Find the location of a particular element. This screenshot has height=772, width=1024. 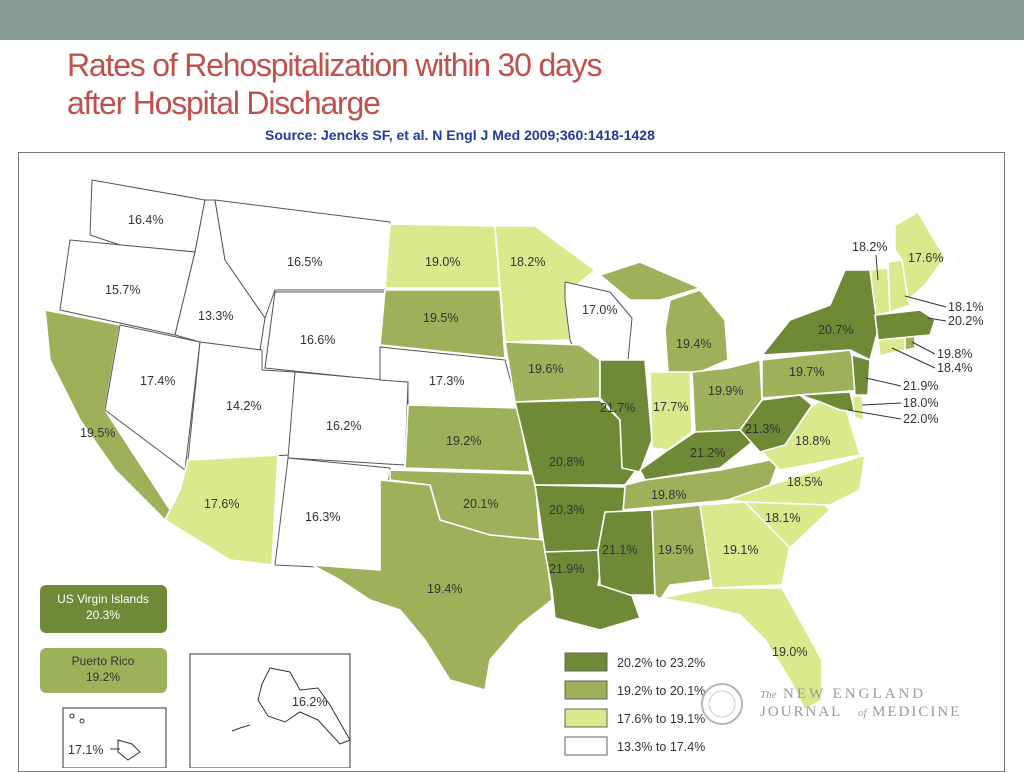

label-mi: 19.4% is located at coordinates (693, 344).